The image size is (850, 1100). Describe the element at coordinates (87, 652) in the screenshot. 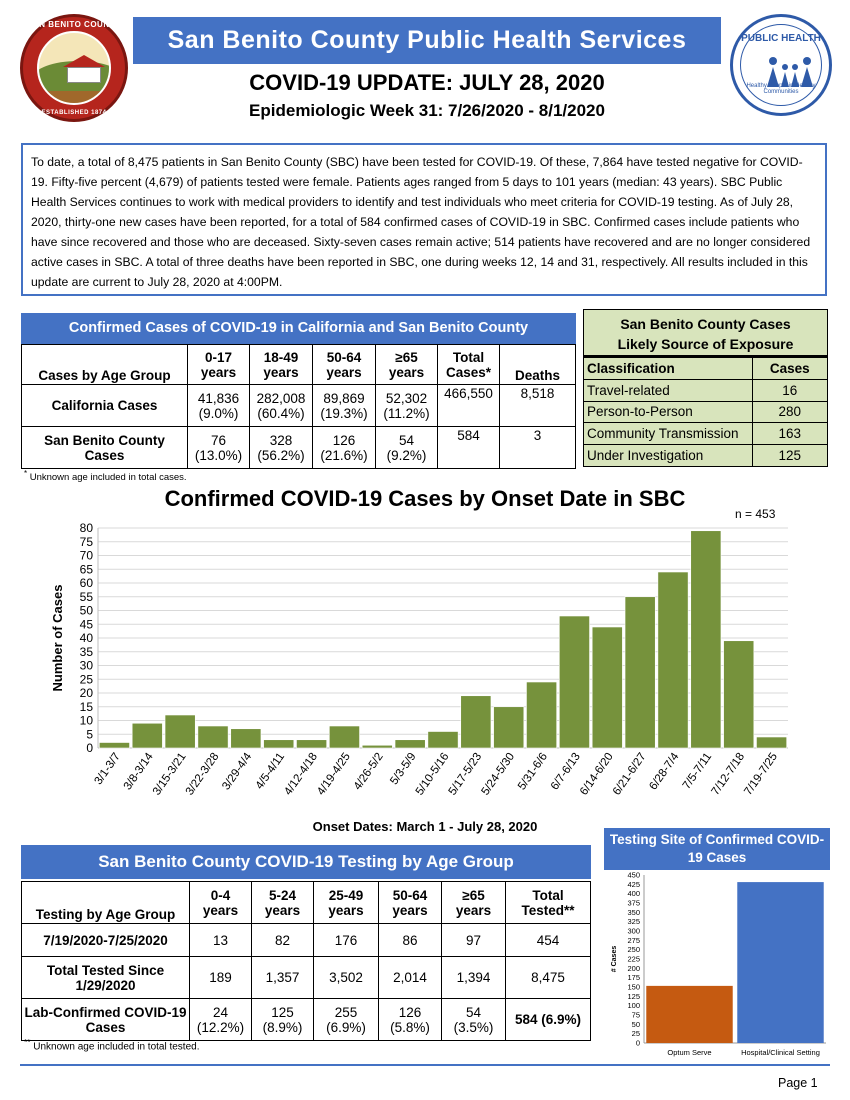

I see `y-tick-label: 35` at that location.